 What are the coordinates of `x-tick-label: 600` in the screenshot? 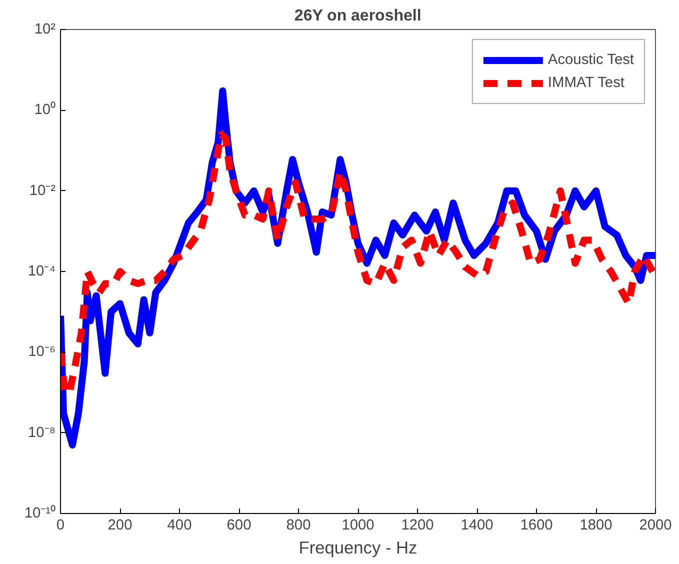 It's located at (239, 526).